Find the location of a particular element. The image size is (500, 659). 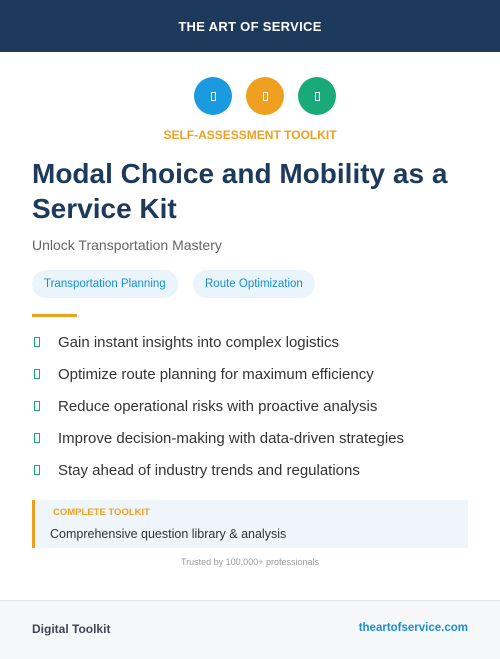

trust-note: Trusted by 100,000+ professionals is located at coordinates (249, 562).